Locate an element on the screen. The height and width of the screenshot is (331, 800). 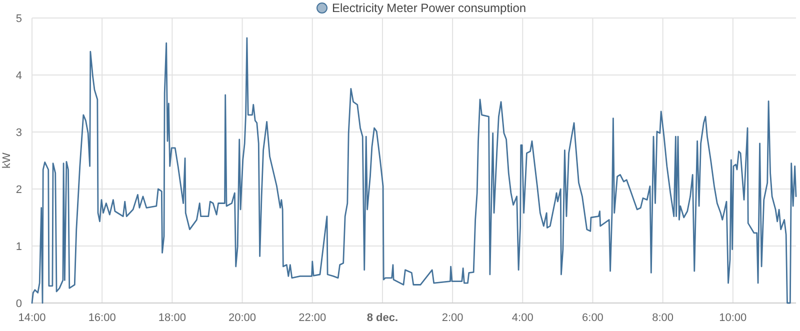
x-tick-label: 22:00 is located at coordinates (312, 318).